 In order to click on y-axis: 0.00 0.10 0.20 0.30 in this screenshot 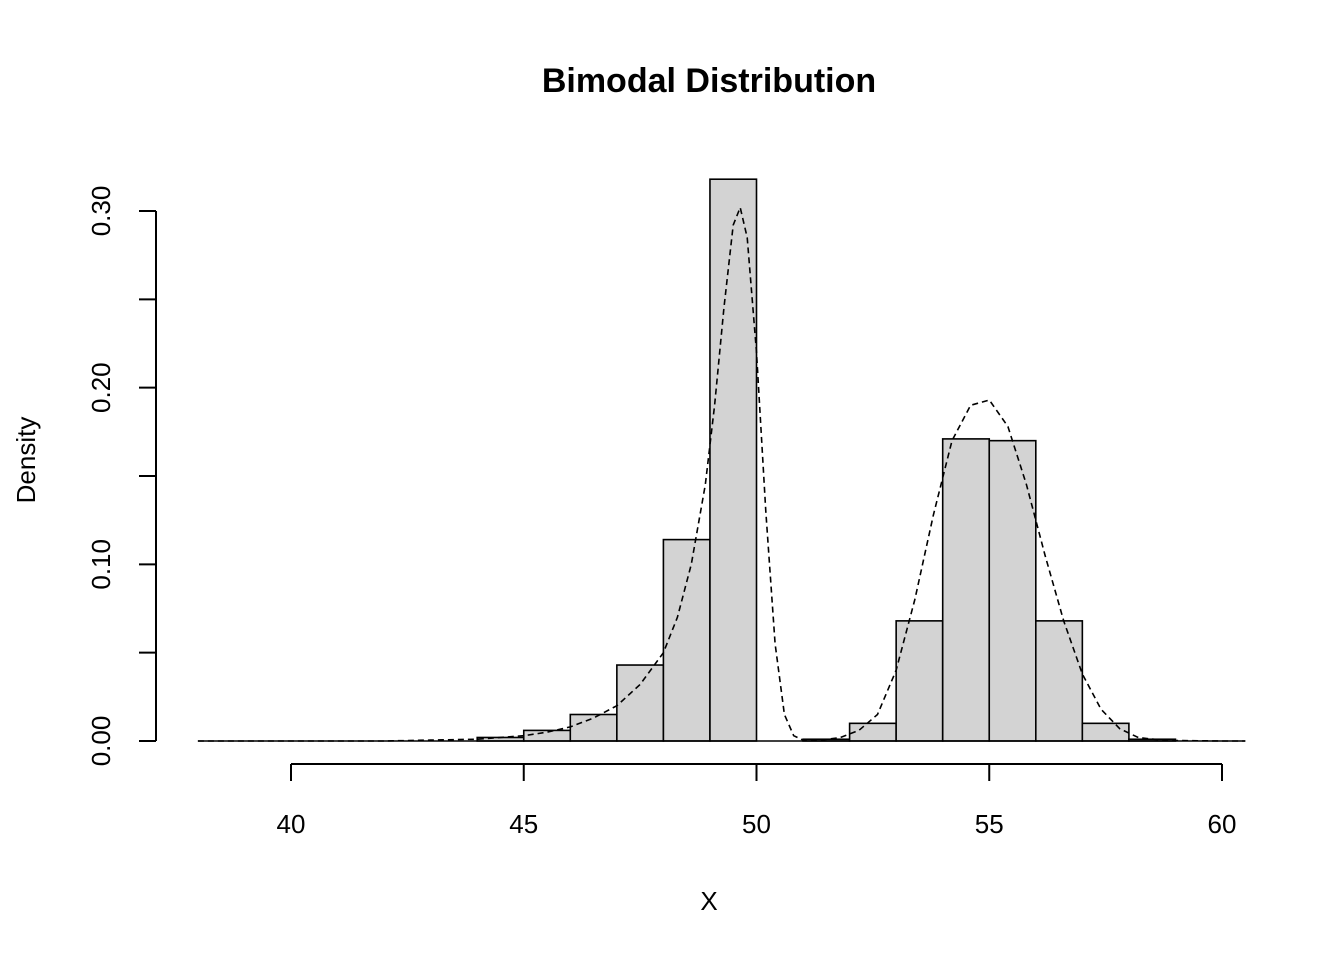, I will do `click(121, 476)`.